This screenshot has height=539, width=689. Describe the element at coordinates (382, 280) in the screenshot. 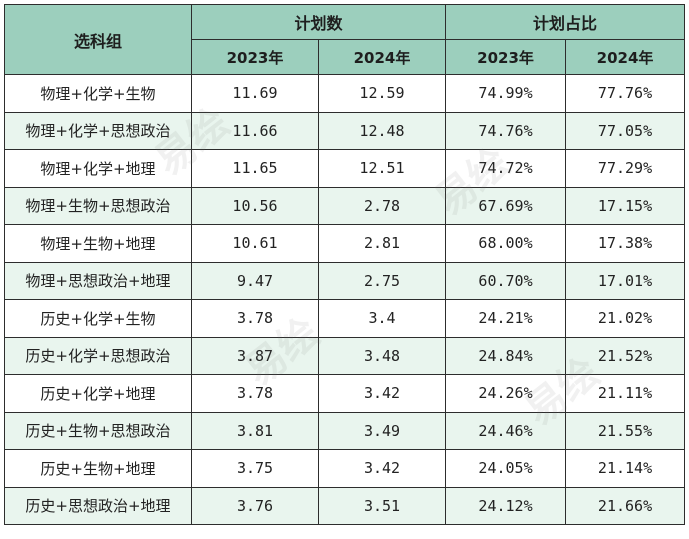

I see `plan-count-2024-cell: 2.75` at that location.